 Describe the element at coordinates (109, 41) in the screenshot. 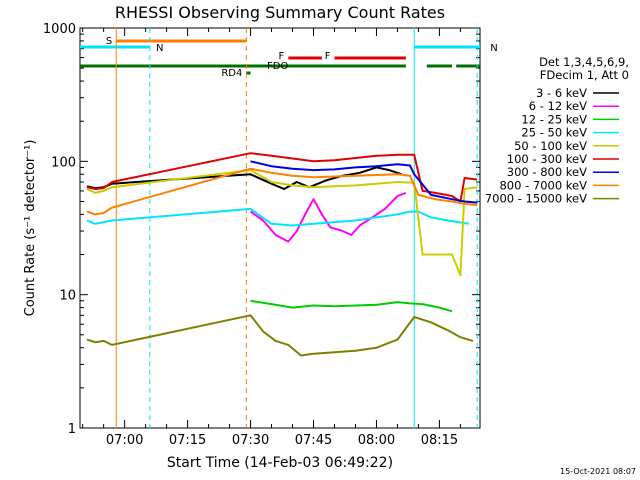

I see `segment-label: S` at that location.